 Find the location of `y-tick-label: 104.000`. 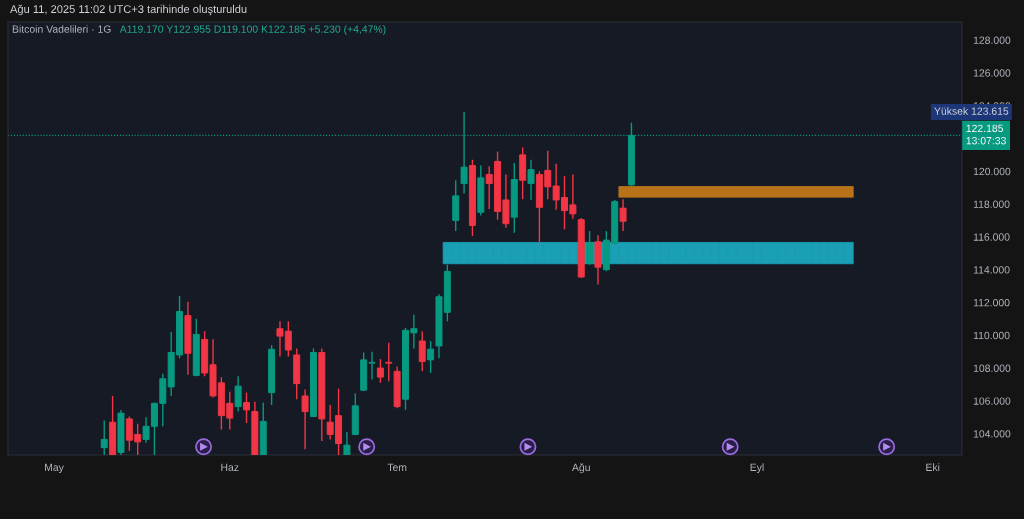

y-tick-label: 104.000 is located at coordinates (992, 434).